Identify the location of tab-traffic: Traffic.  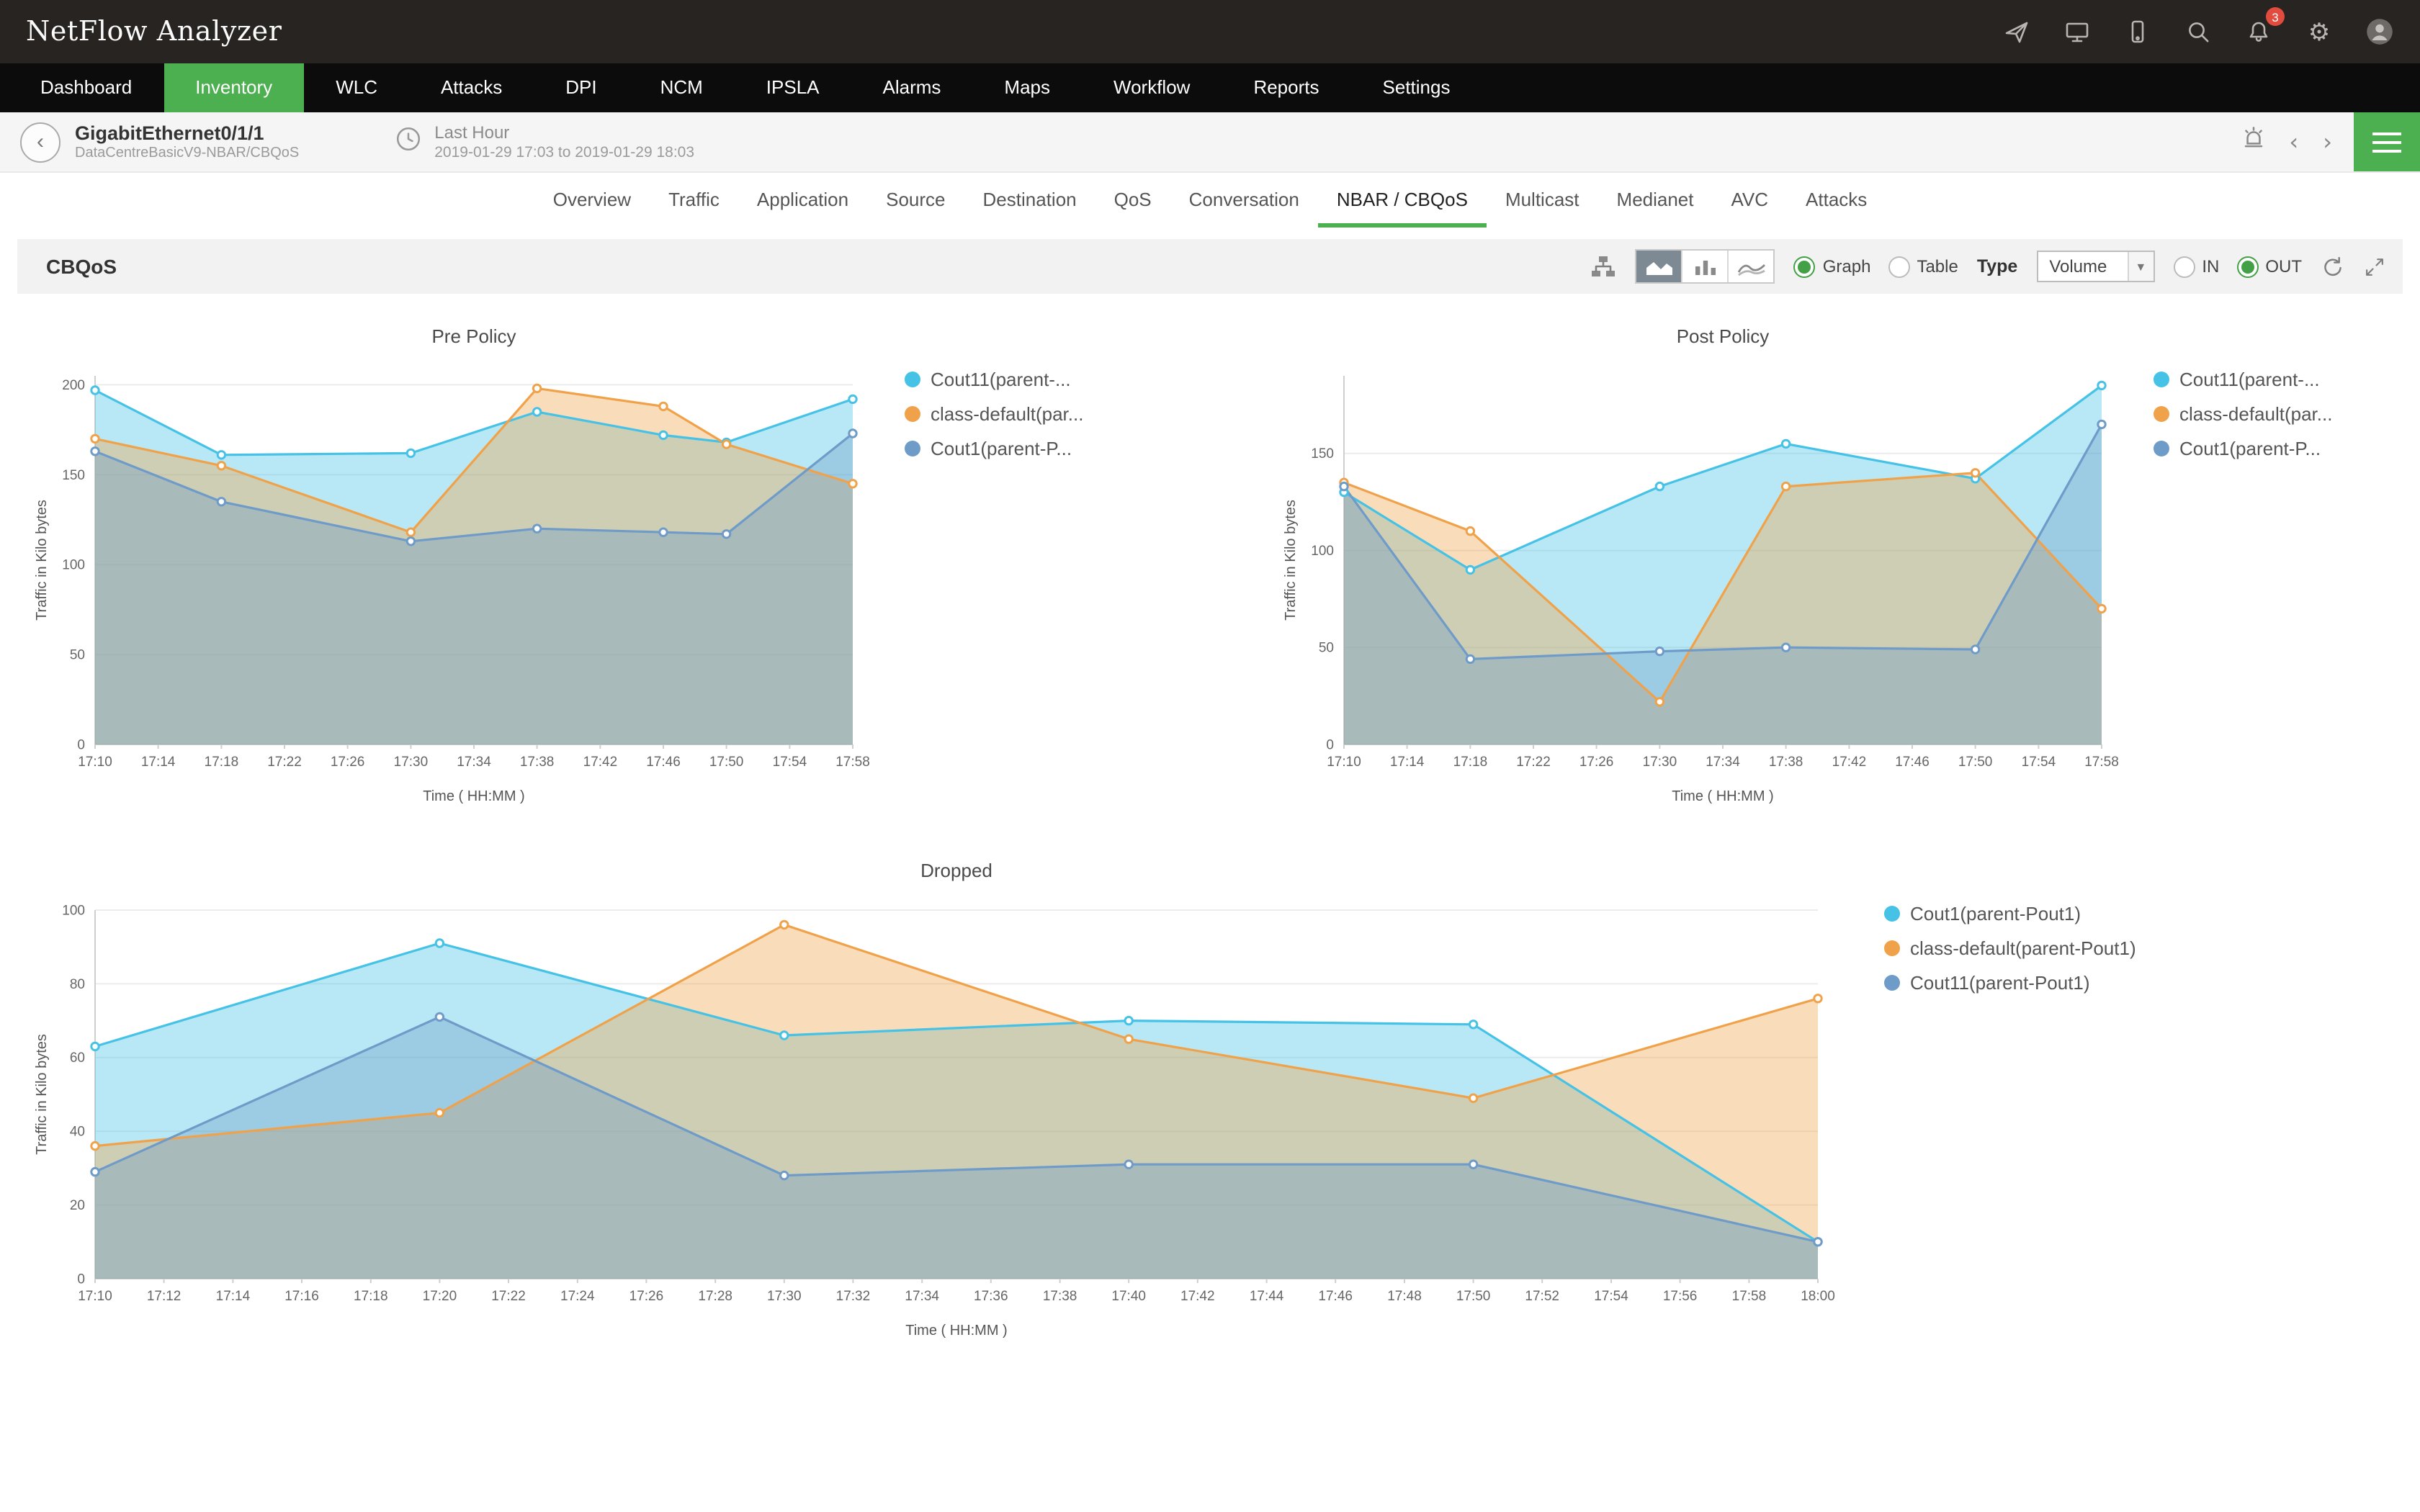
(694, 199).